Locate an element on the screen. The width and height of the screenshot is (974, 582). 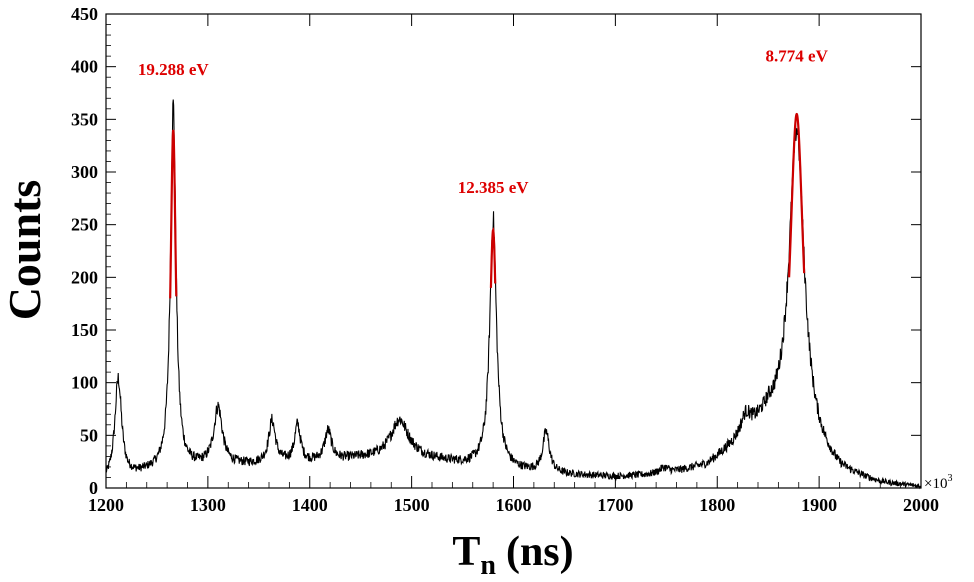
y-tick-label: 350 is located at coordinates (84, 119).